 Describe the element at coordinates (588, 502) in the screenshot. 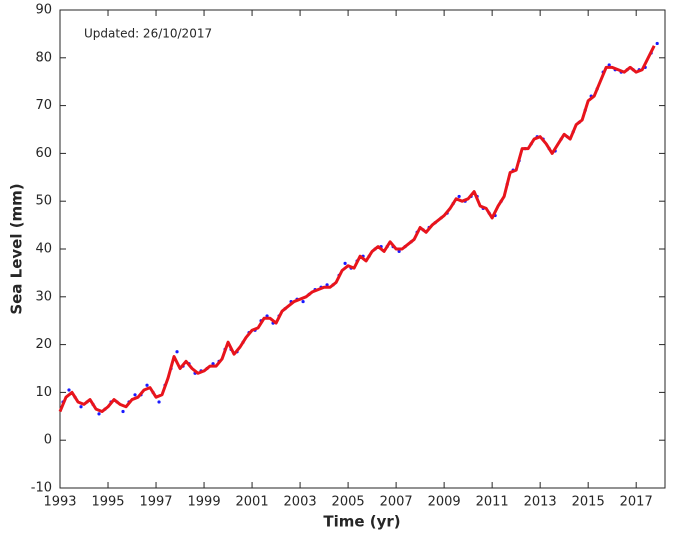

I see `x-tick-label: 2015` at that location.